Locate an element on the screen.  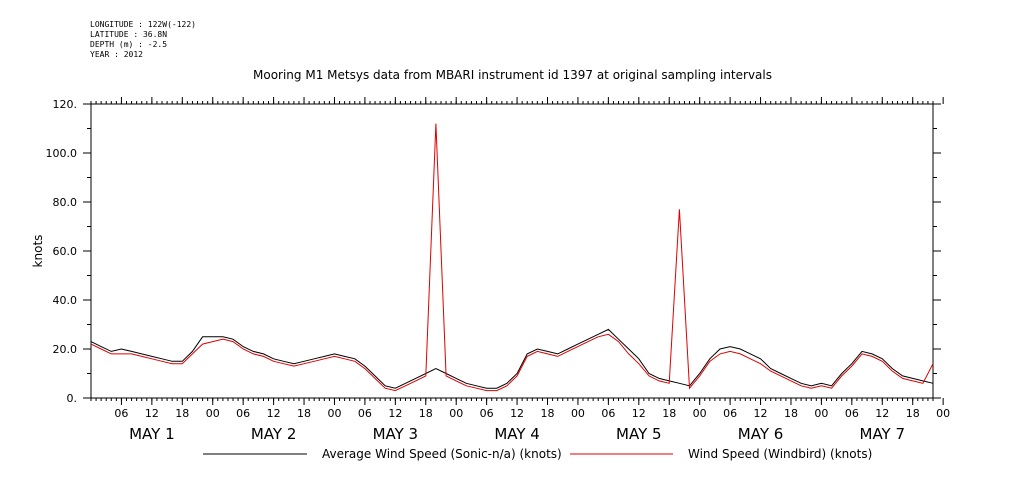
x-day-label: MAY 7 is located at coordinates (883, 434).